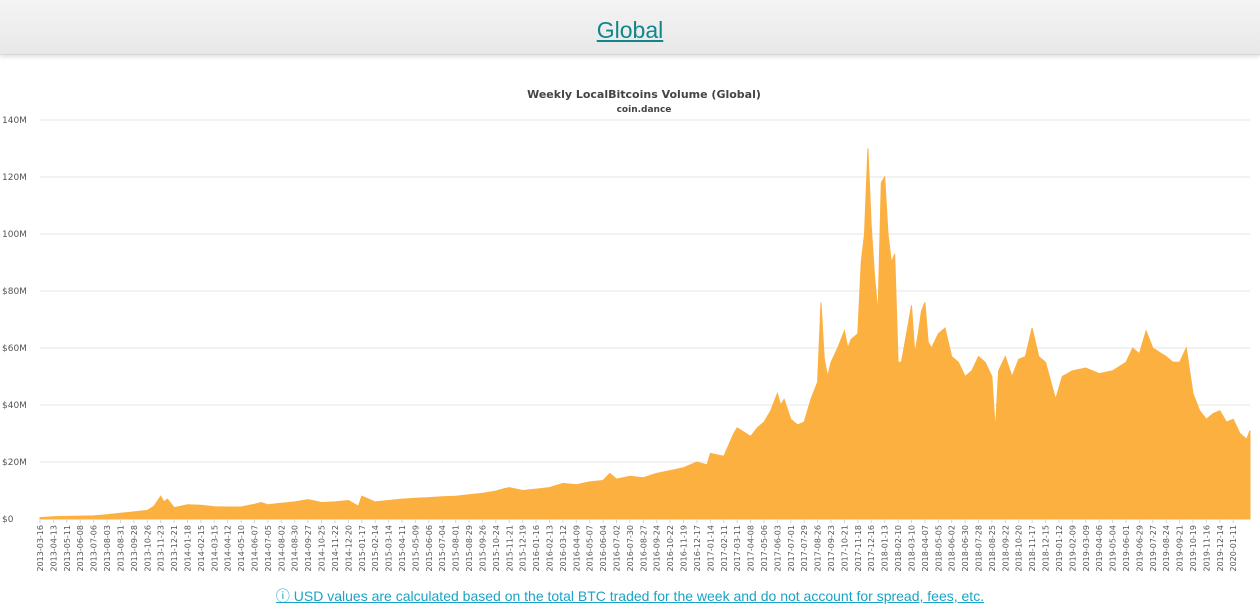 This screenshot has height=607, width=1260. I want to click on x-tick-label: 2016-03-12, so click(563, 548).